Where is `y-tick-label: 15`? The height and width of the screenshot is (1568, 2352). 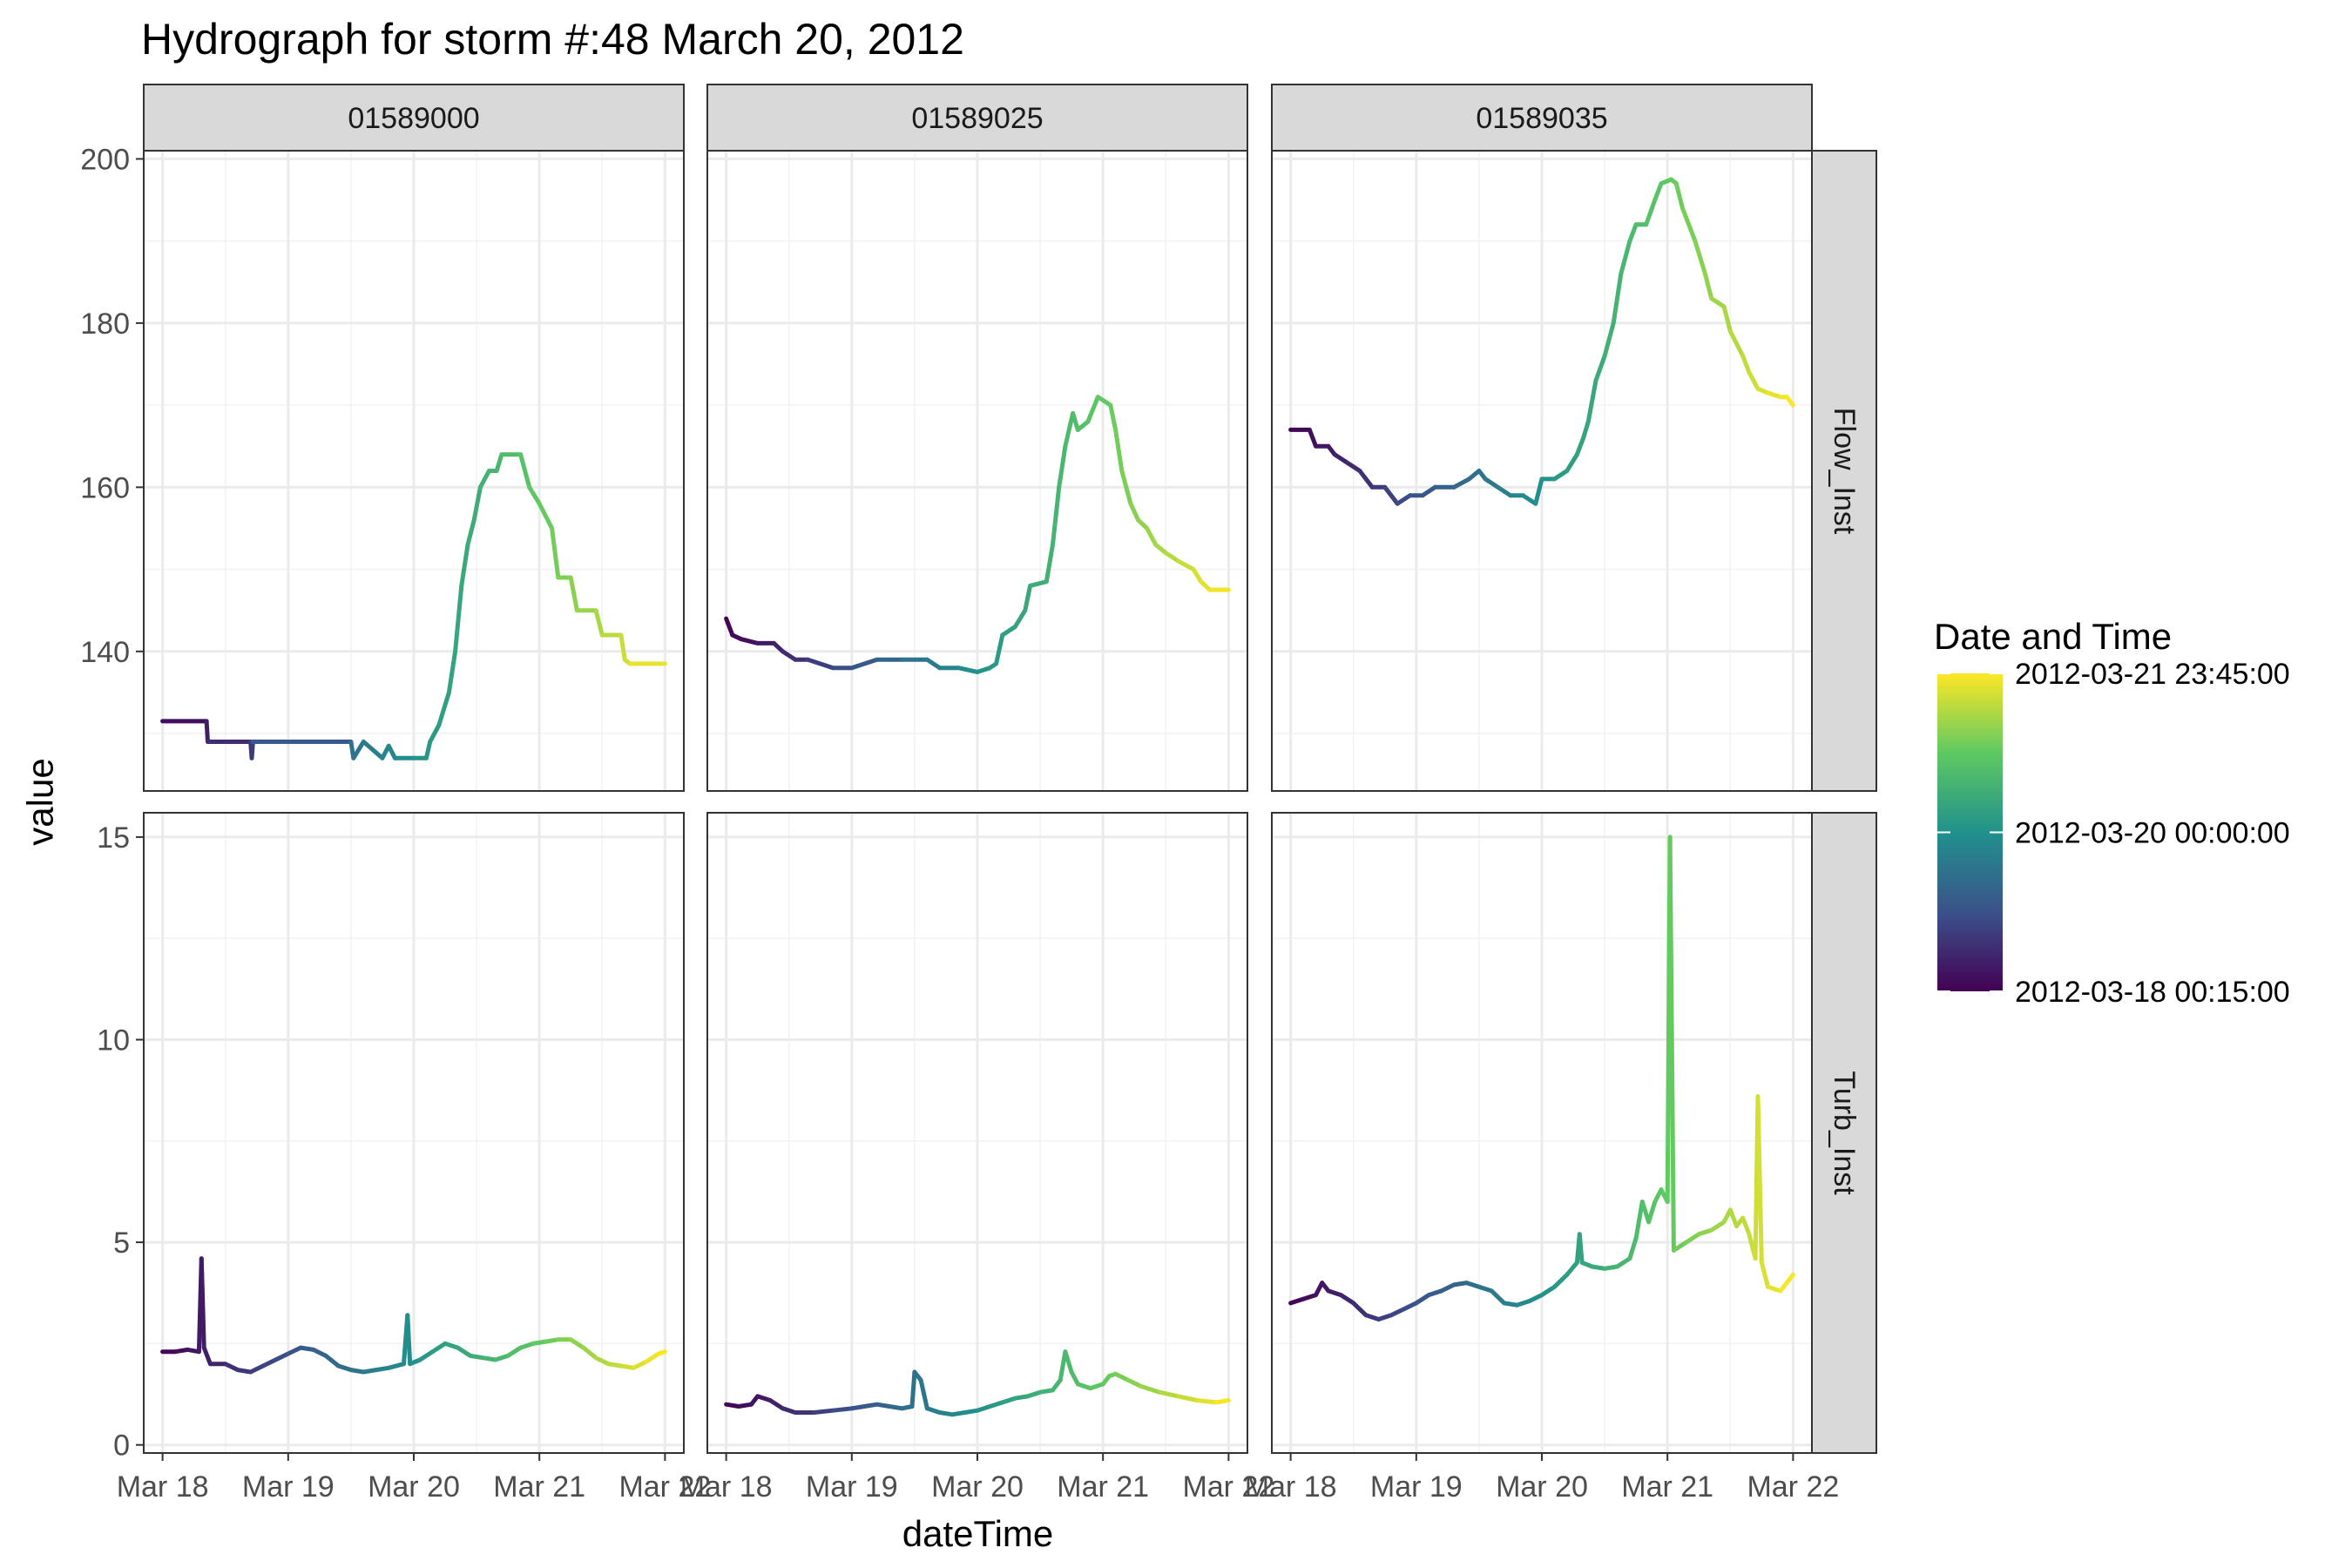
y-tick-label: 15 is located at coordinates (114, 838).